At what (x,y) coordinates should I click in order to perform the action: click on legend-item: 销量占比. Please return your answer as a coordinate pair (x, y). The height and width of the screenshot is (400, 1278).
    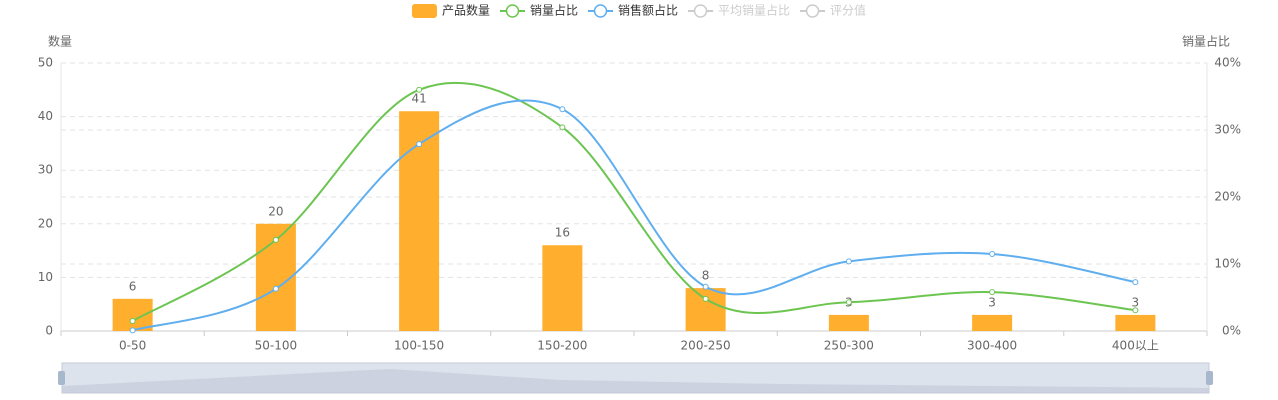
    Looking at the image, I should click on (538, 10).